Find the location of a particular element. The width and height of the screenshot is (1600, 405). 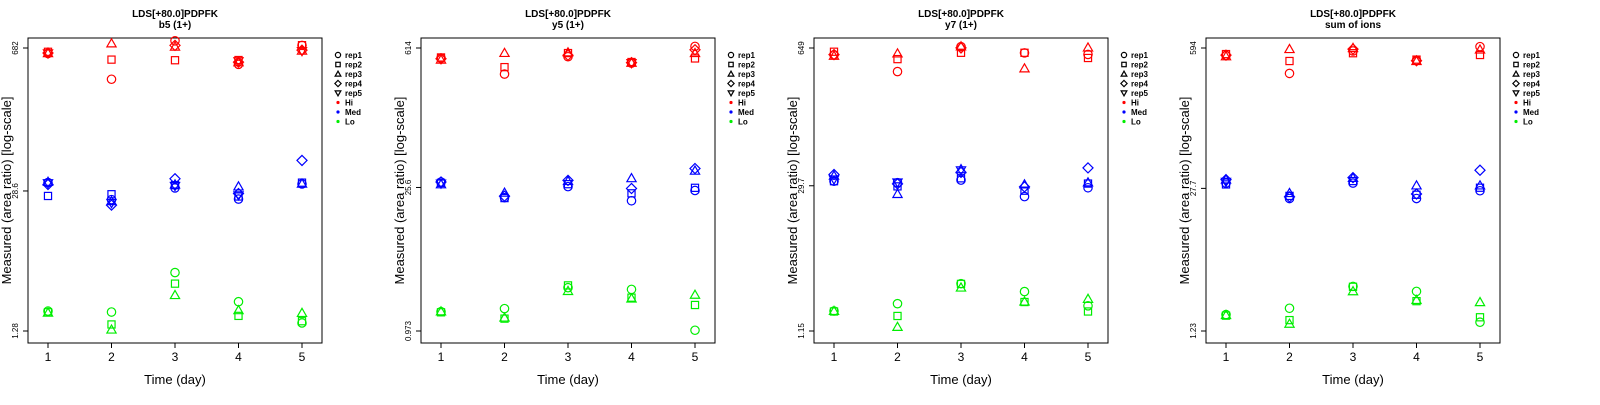

y-tick-label: 27.7 is located at coordinates (1193, 188).